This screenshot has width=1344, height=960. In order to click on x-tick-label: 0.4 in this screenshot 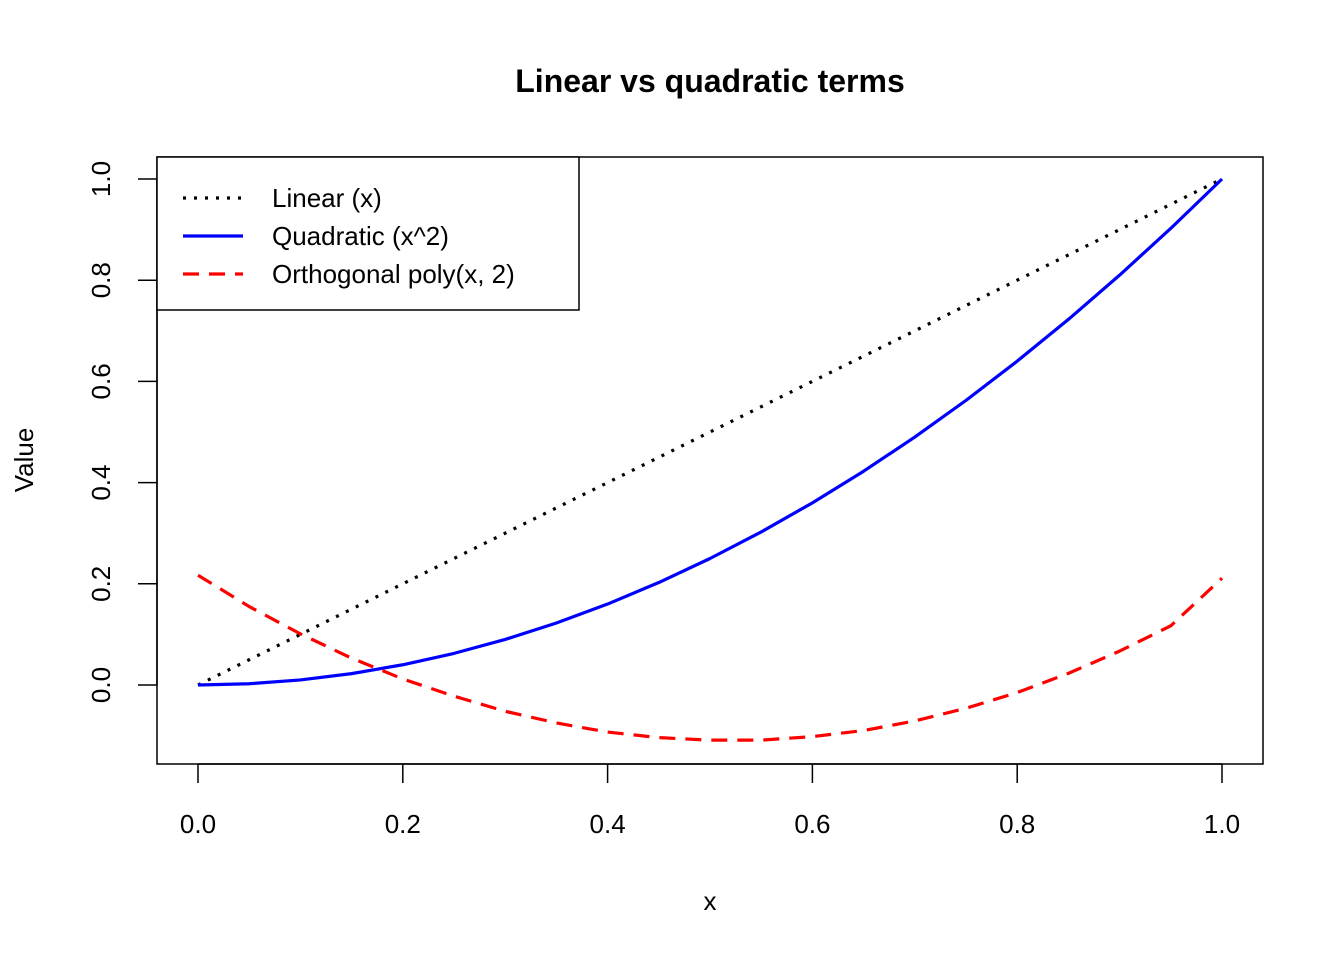, I will do `click(608, 824)`.